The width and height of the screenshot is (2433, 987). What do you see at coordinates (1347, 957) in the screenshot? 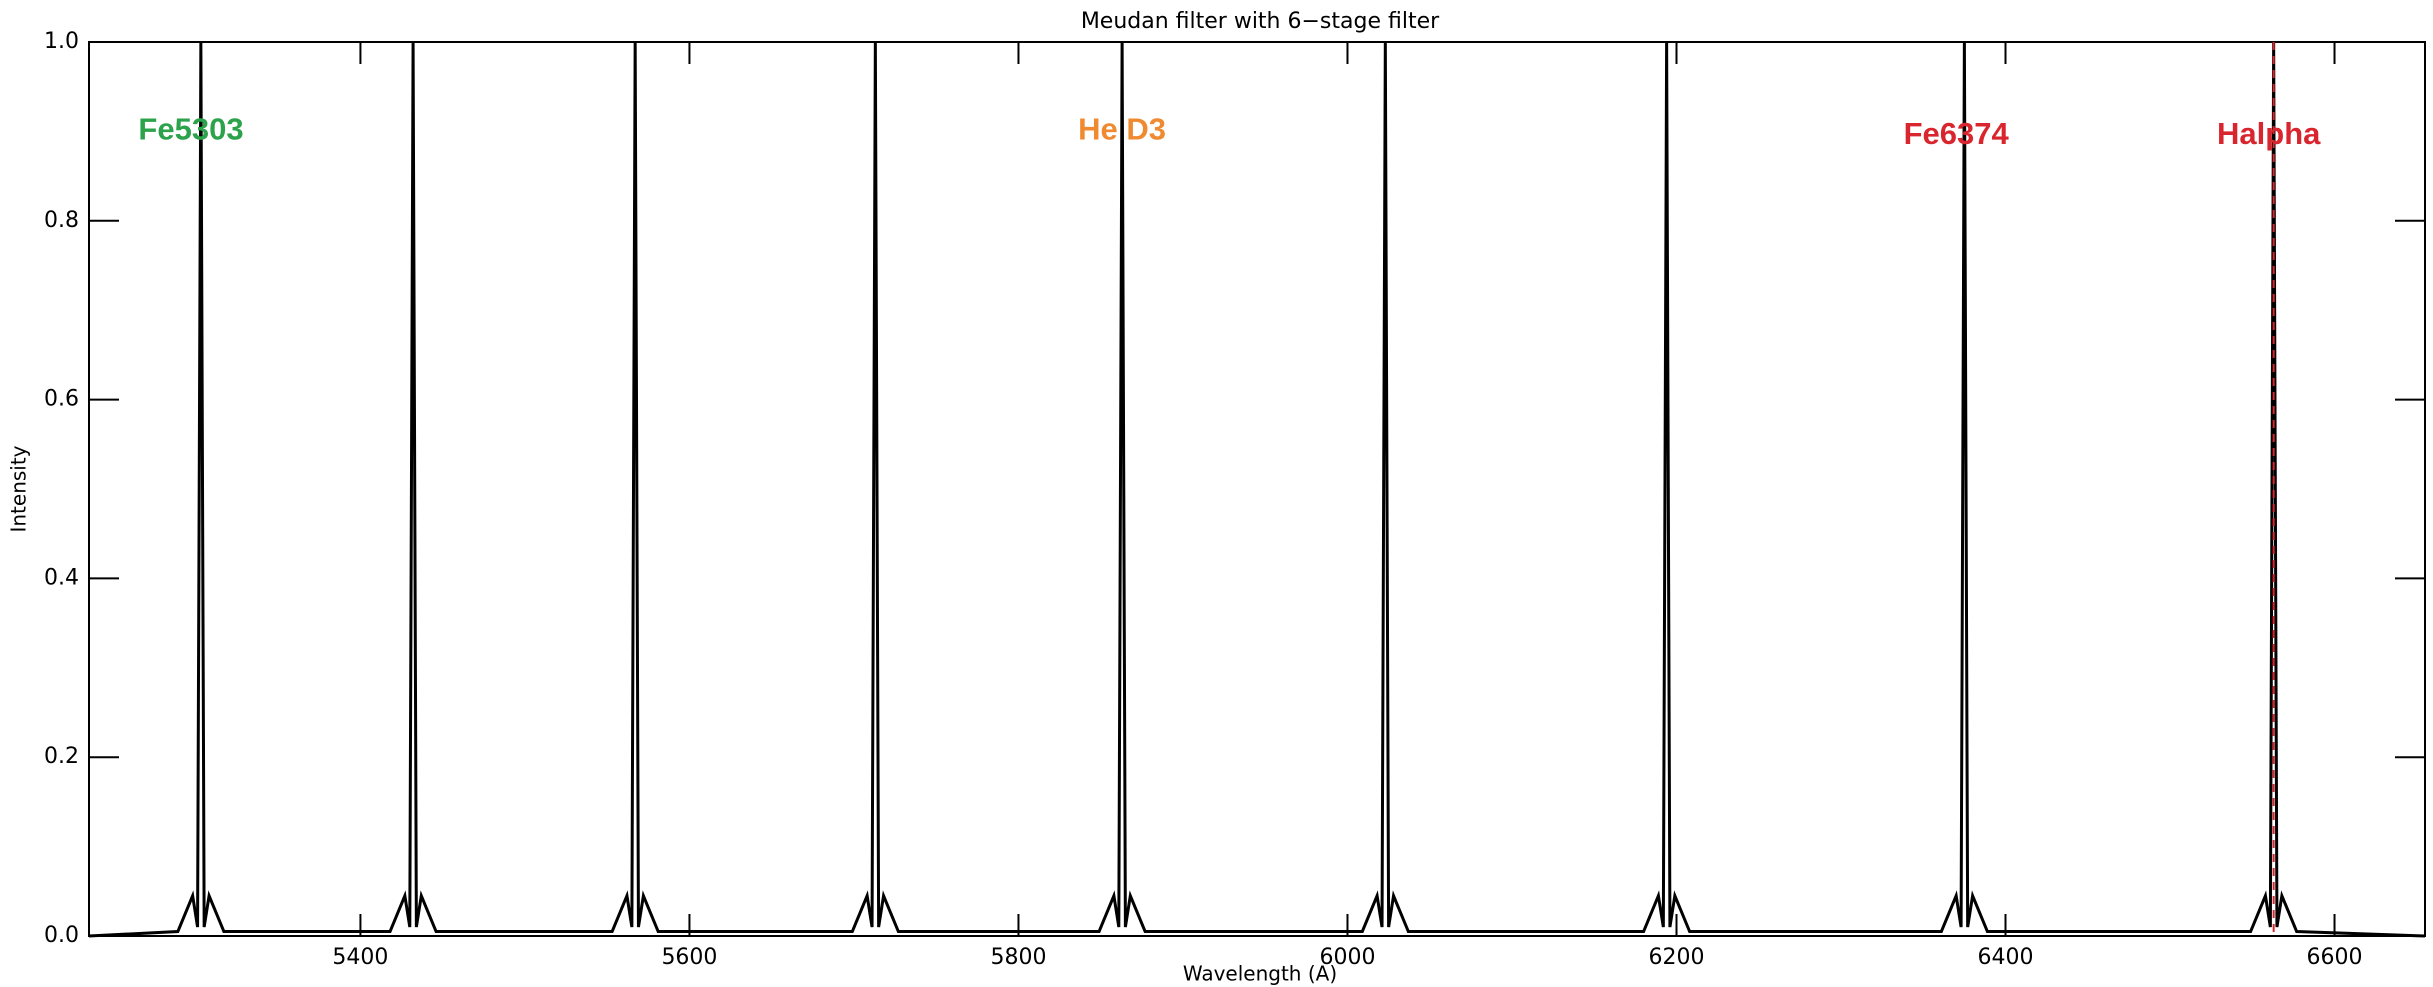
I see `x-tick-label: 6000` at bounding box center [1347, 957].